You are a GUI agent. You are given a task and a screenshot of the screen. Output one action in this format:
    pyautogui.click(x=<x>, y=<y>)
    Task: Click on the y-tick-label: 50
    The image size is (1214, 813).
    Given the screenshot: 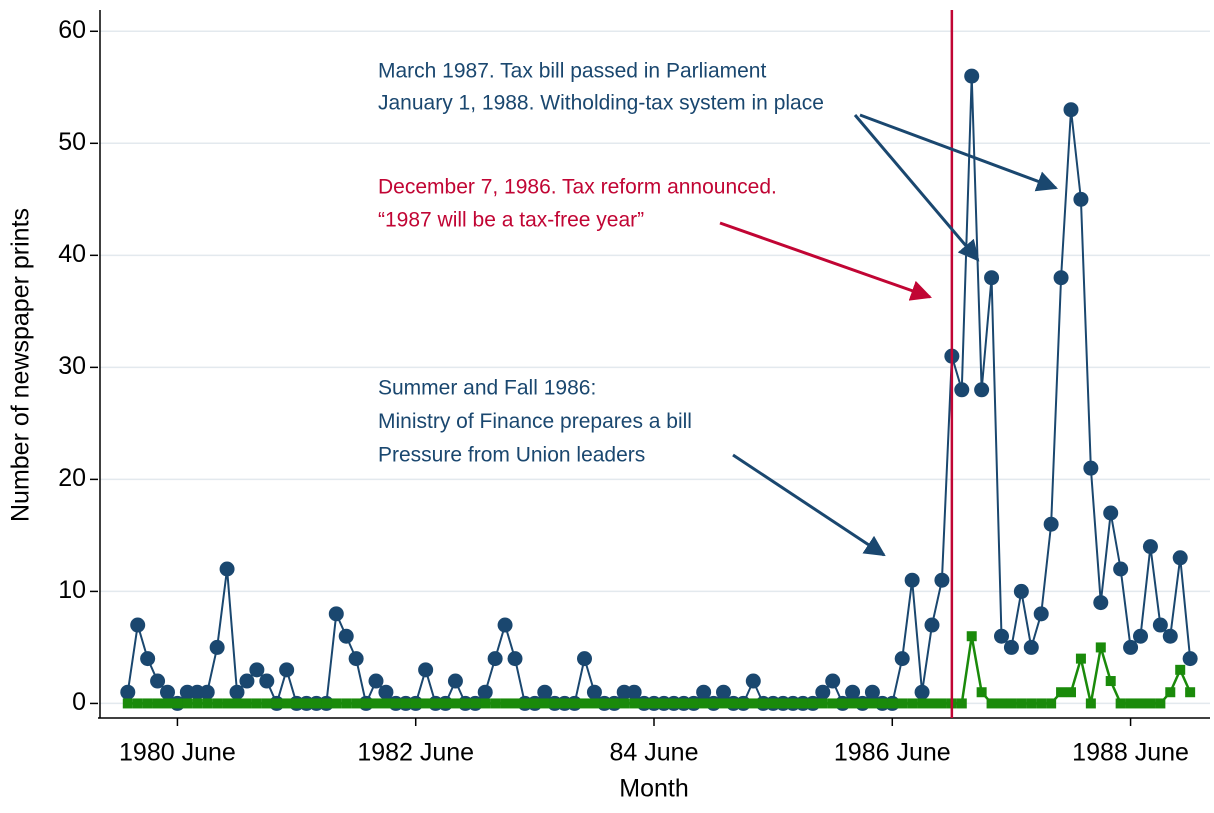 What is the action you would take?
    pyautogui.click(x=72, y=142)
    